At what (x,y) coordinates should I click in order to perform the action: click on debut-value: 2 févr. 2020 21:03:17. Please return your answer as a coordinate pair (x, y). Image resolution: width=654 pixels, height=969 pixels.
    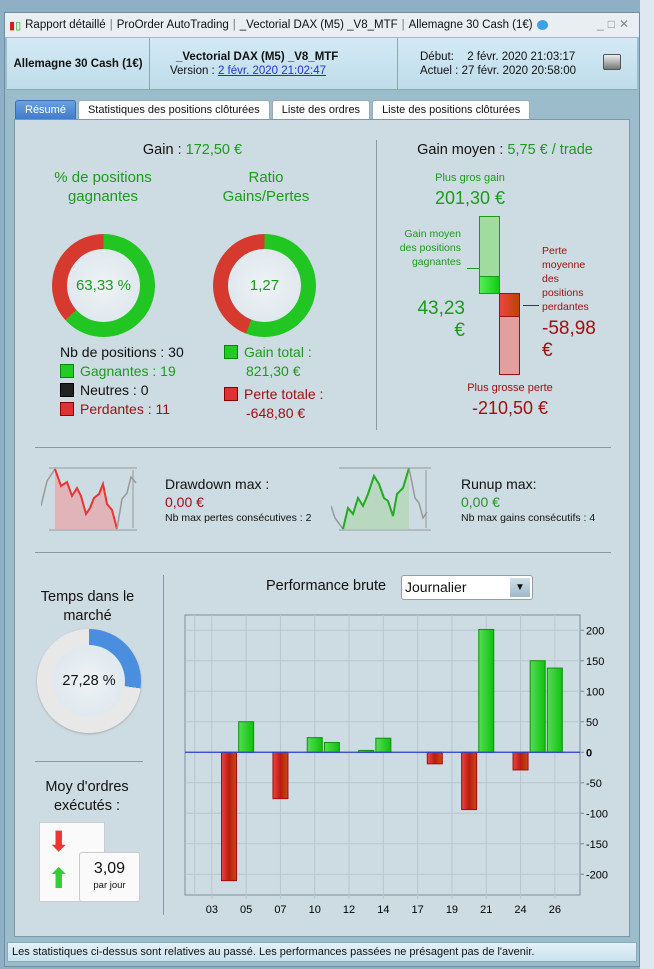
    Looking at the image, I should click on (521, 56).